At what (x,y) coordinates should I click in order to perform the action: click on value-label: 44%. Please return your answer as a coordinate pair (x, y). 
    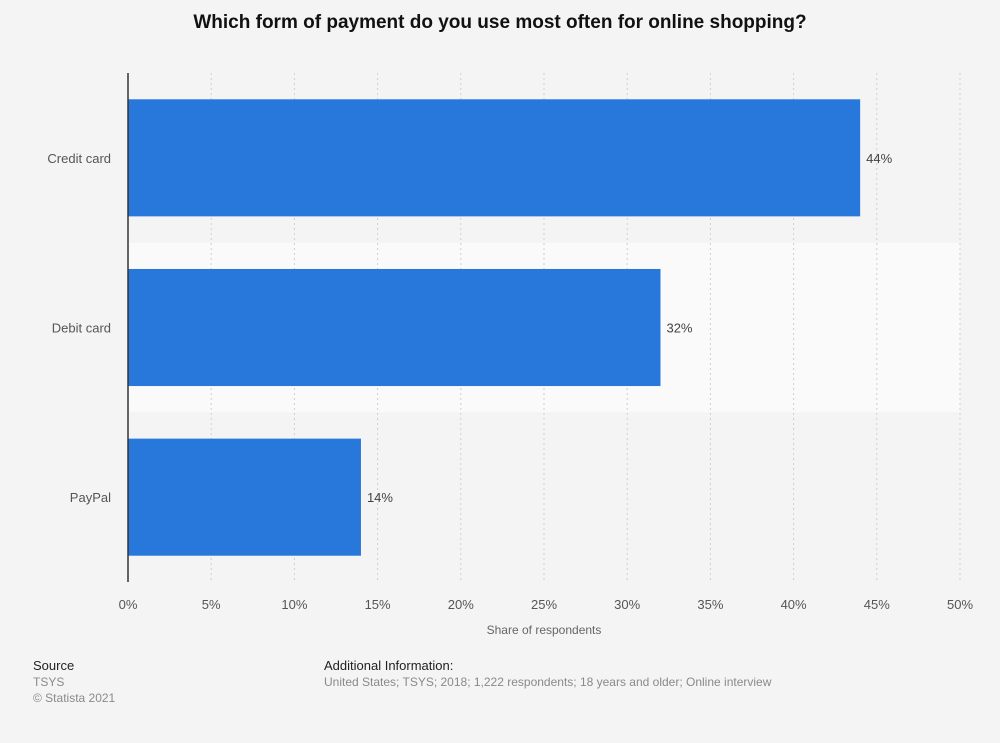
    Looking at the image, I should click on (879, 158).